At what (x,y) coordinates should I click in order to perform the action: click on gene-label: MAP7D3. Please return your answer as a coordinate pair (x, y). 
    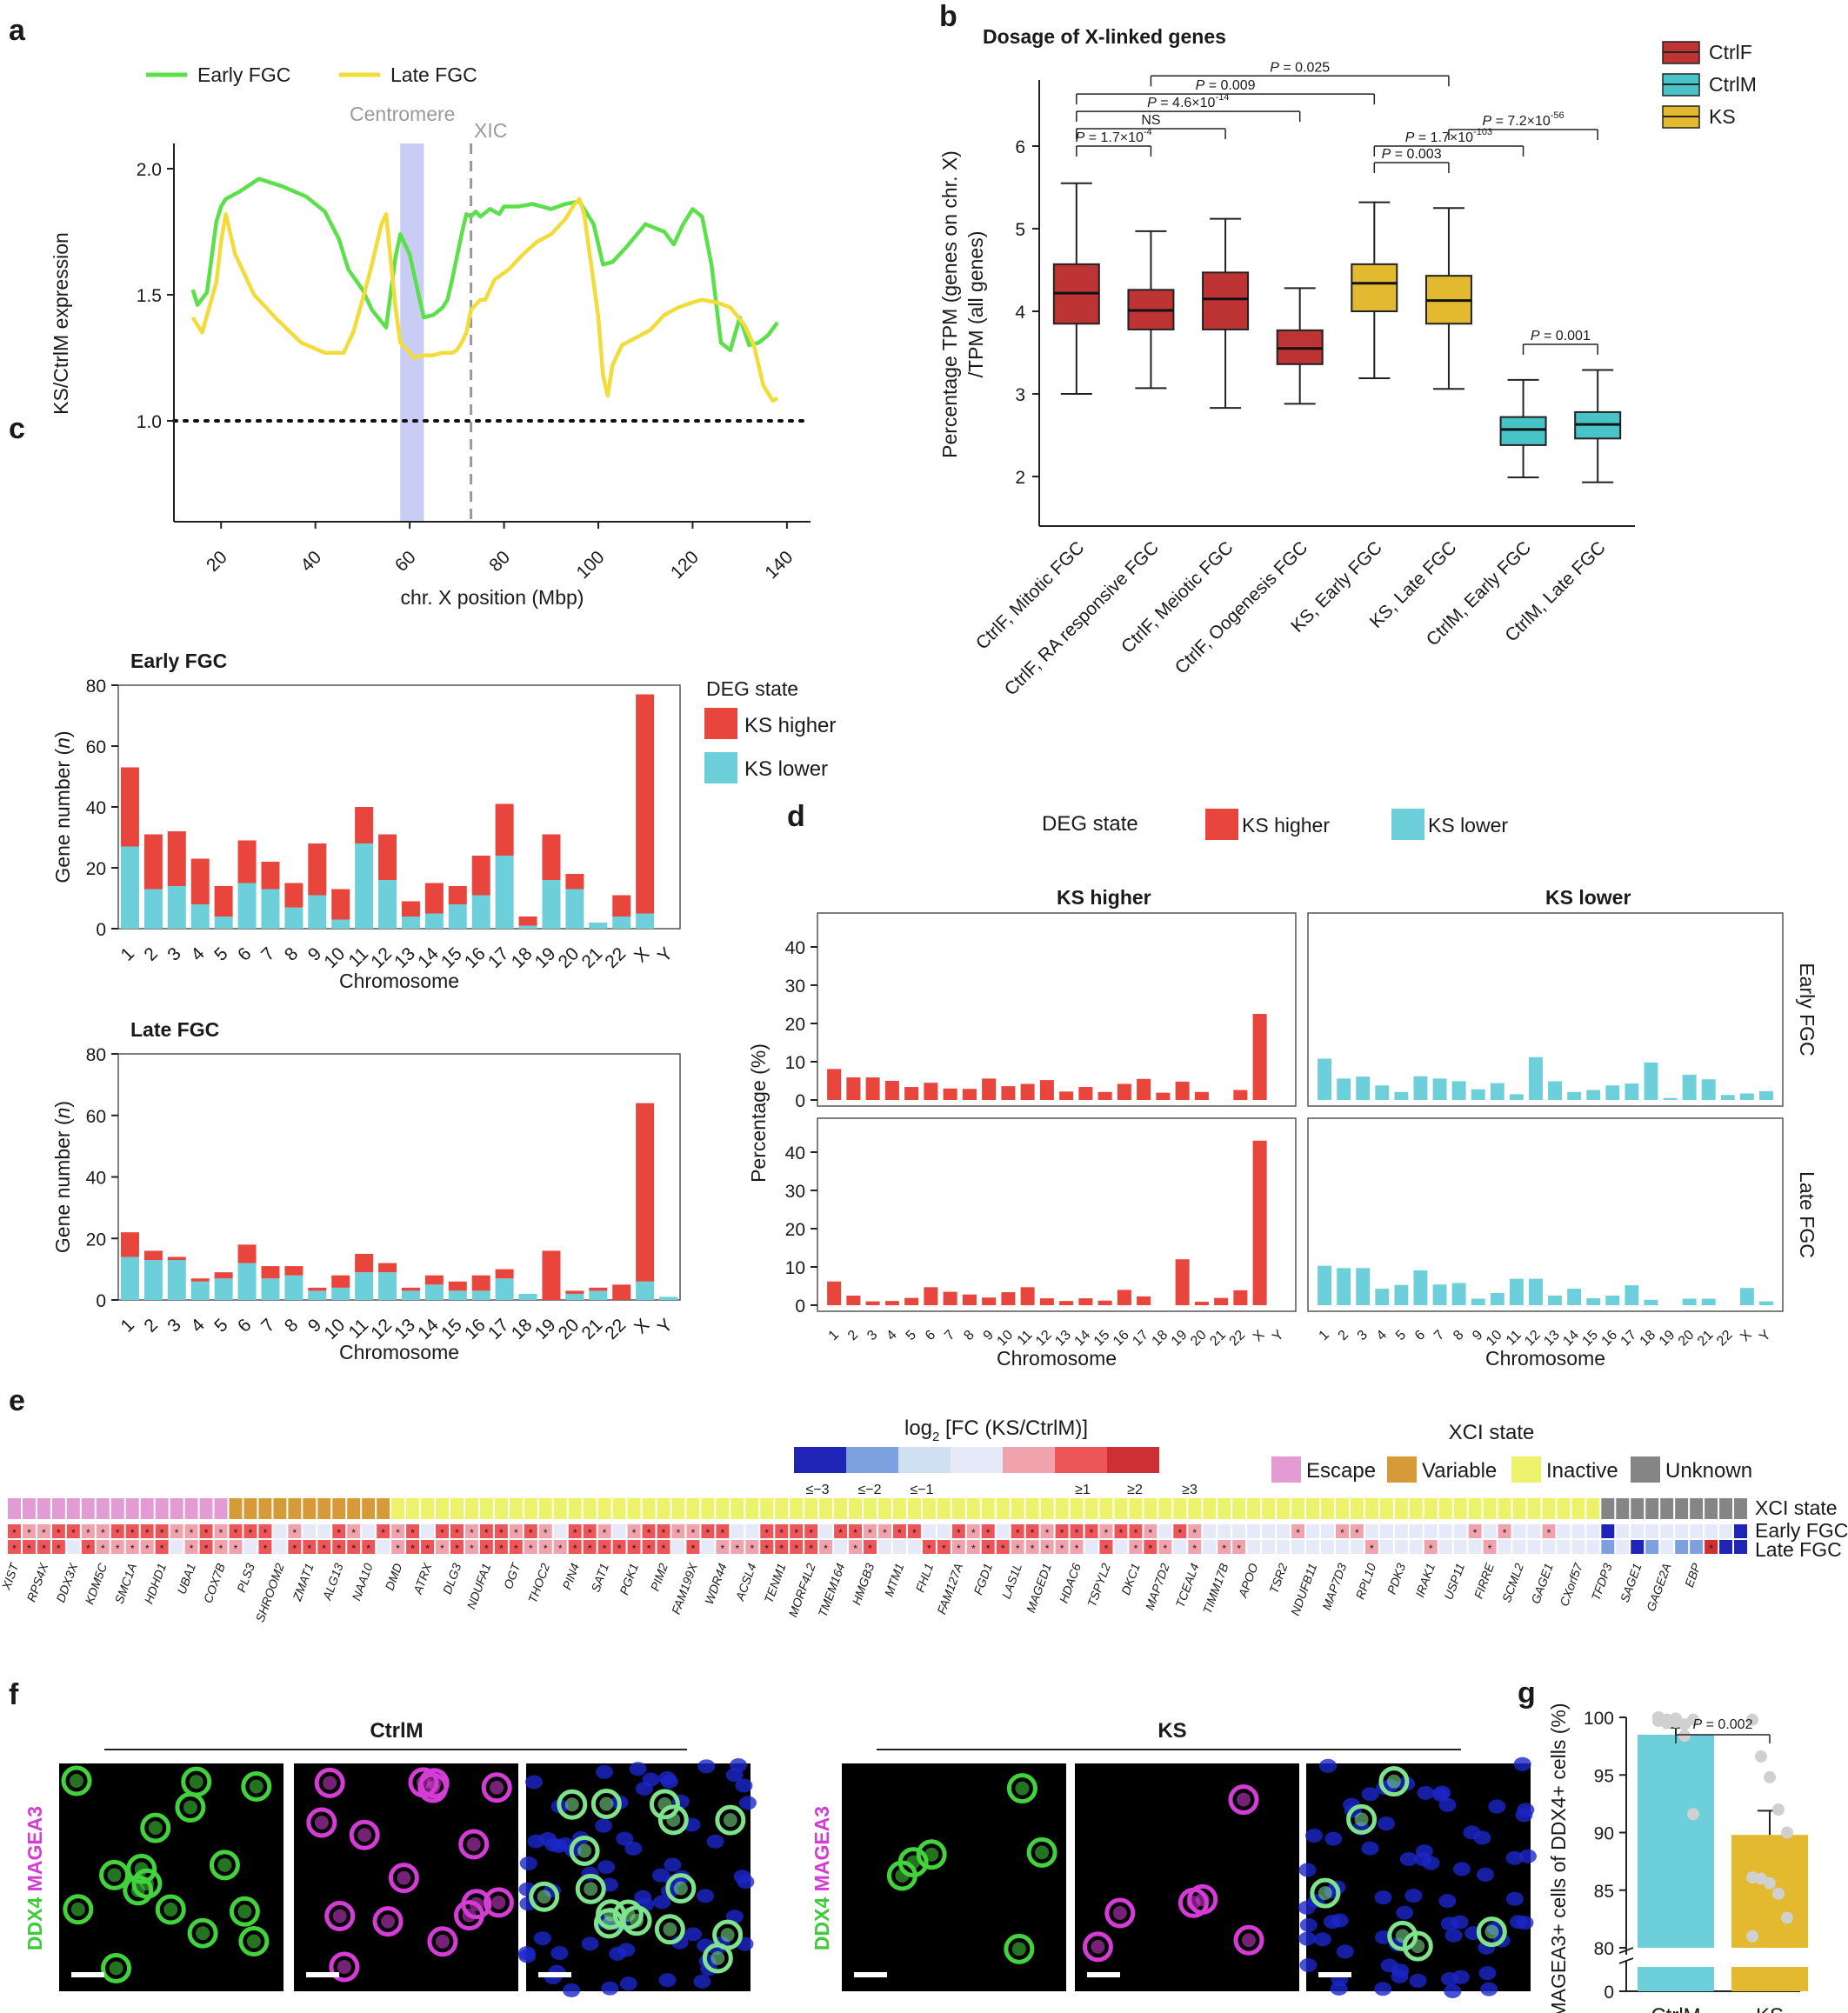
    Looking at the image, I should click on (1334, 1586).